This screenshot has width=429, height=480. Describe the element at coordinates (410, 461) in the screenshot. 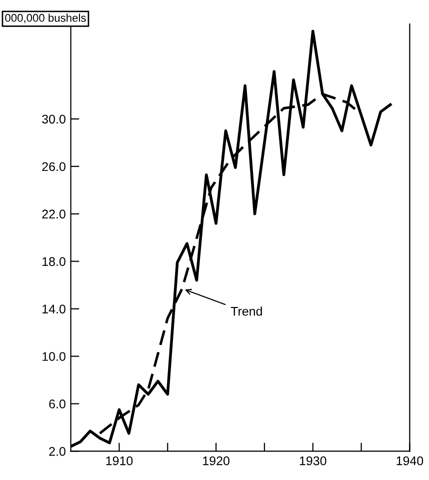

I see `x-tick-label: 1940` at that location.